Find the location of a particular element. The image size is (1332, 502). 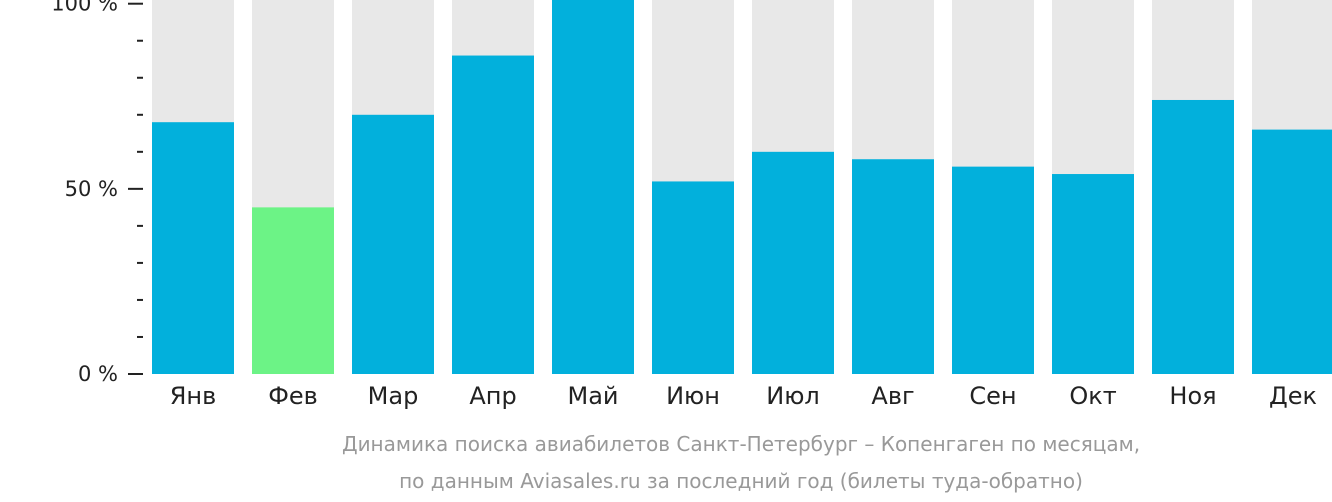

x-tick-label: Мар is located at coordinates (393, 396).